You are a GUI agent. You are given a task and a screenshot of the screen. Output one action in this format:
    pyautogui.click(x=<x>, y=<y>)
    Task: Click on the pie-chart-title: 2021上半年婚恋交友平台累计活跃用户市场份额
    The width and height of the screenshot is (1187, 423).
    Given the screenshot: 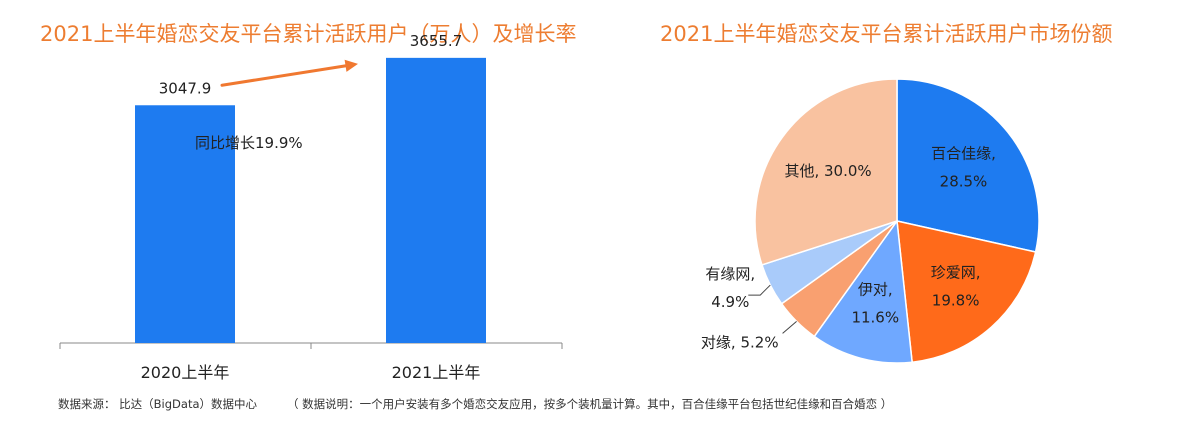 What is the action you would take?
    pyautogui.click(x=886, y=34)
    